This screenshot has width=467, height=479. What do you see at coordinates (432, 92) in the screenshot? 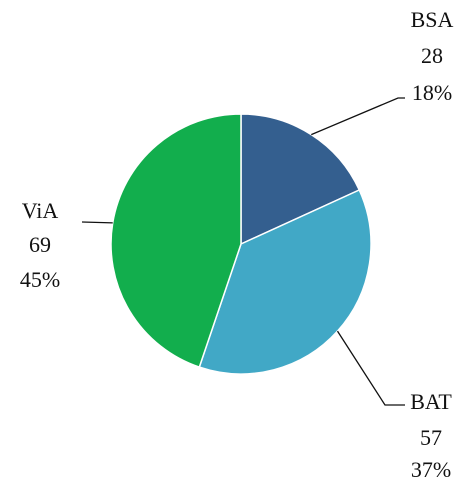
I see `slice-percent: 18%` at bounding box center [432, 92].